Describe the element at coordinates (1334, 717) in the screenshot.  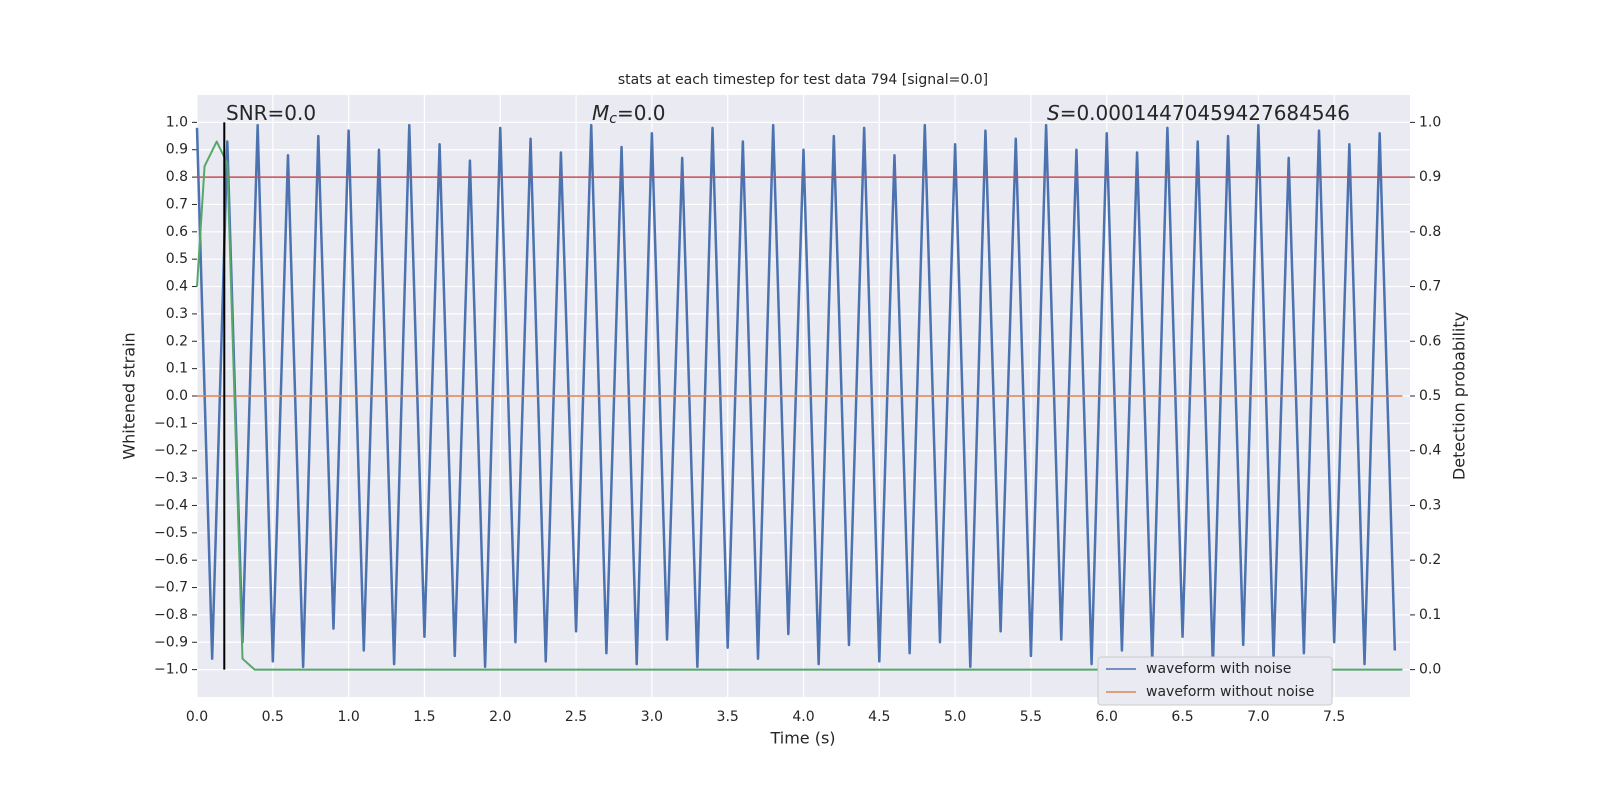
I see `x-tick-label: 7.5` at that location.